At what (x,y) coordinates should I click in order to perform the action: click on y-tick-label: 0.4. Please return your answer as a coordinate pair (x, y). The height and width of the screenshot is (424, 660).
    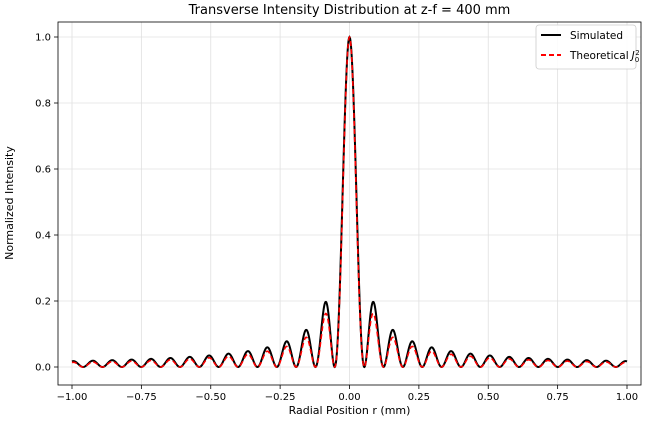
    Looking at the image, I should click on (43, 236).